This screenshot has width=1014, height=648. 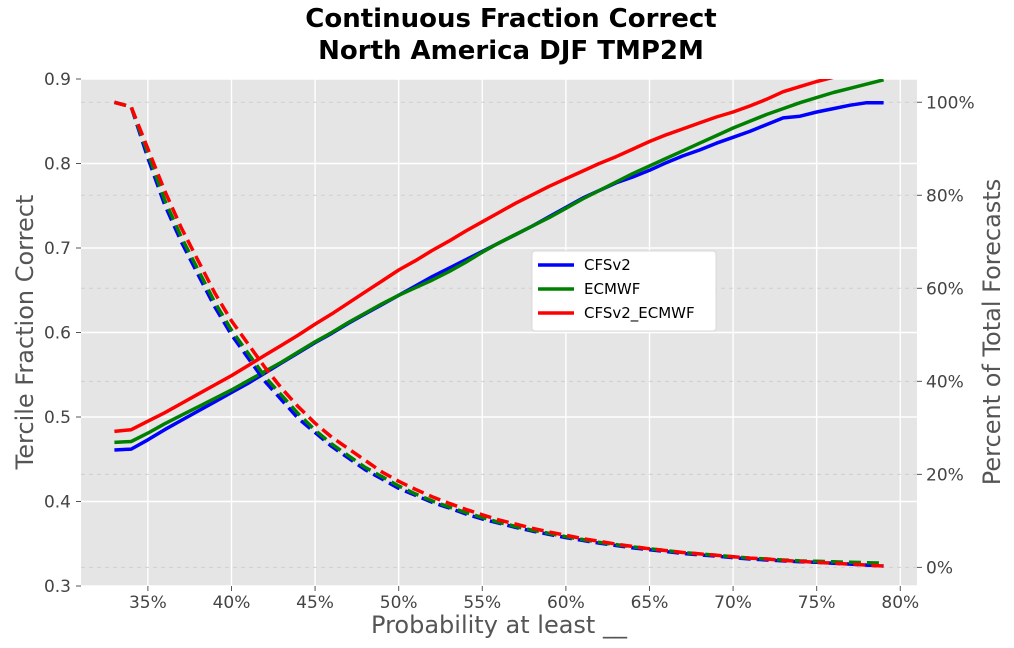 What do you see at coordinates (499, 625) in the screenshot?
I see `x-axis-label: Probability at least __` at bounding box center [499, 625].